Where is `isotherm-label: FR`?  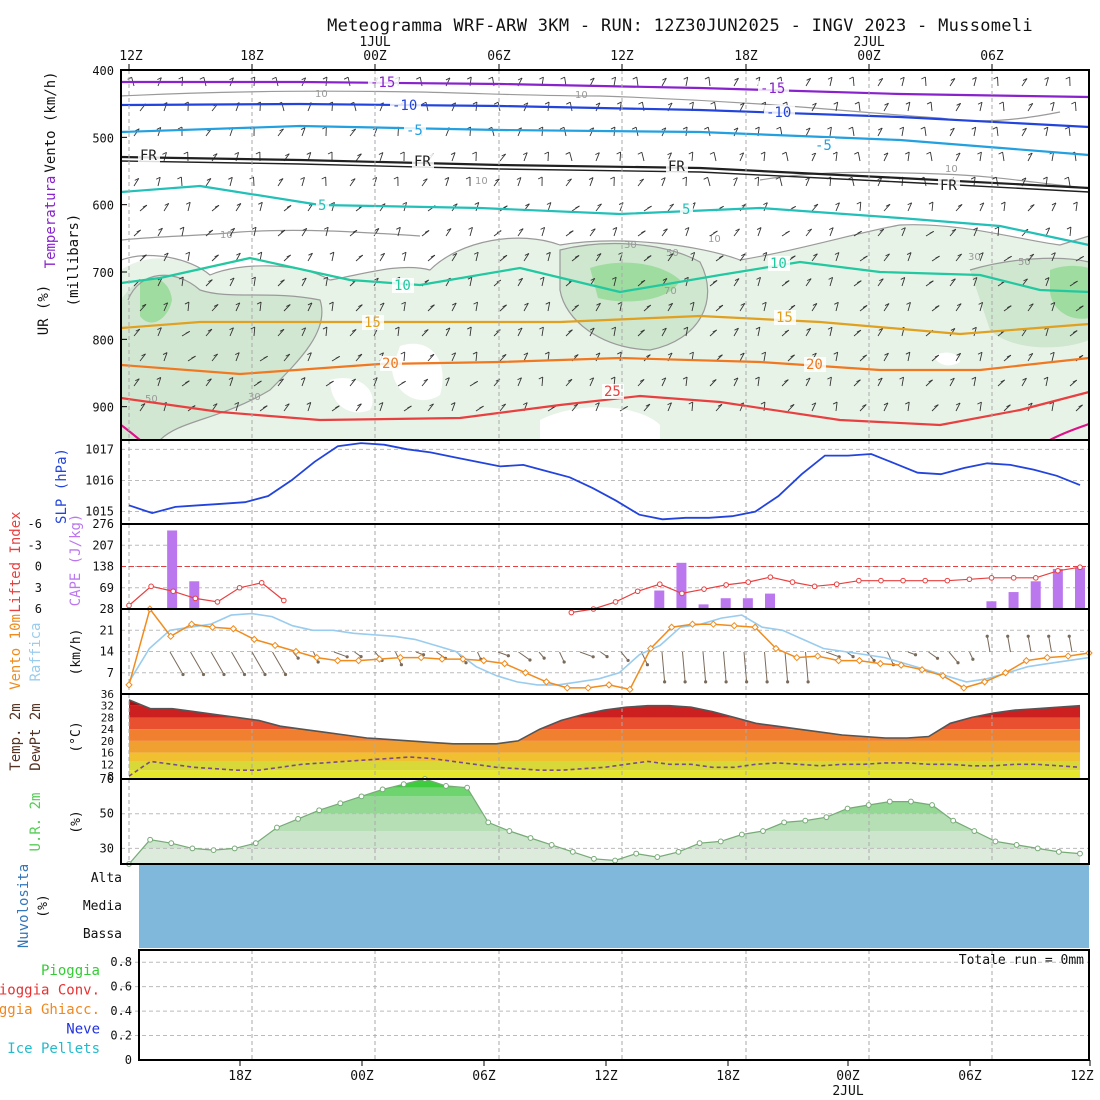
isotherm-label: FR is located at coordinates (948, 186).